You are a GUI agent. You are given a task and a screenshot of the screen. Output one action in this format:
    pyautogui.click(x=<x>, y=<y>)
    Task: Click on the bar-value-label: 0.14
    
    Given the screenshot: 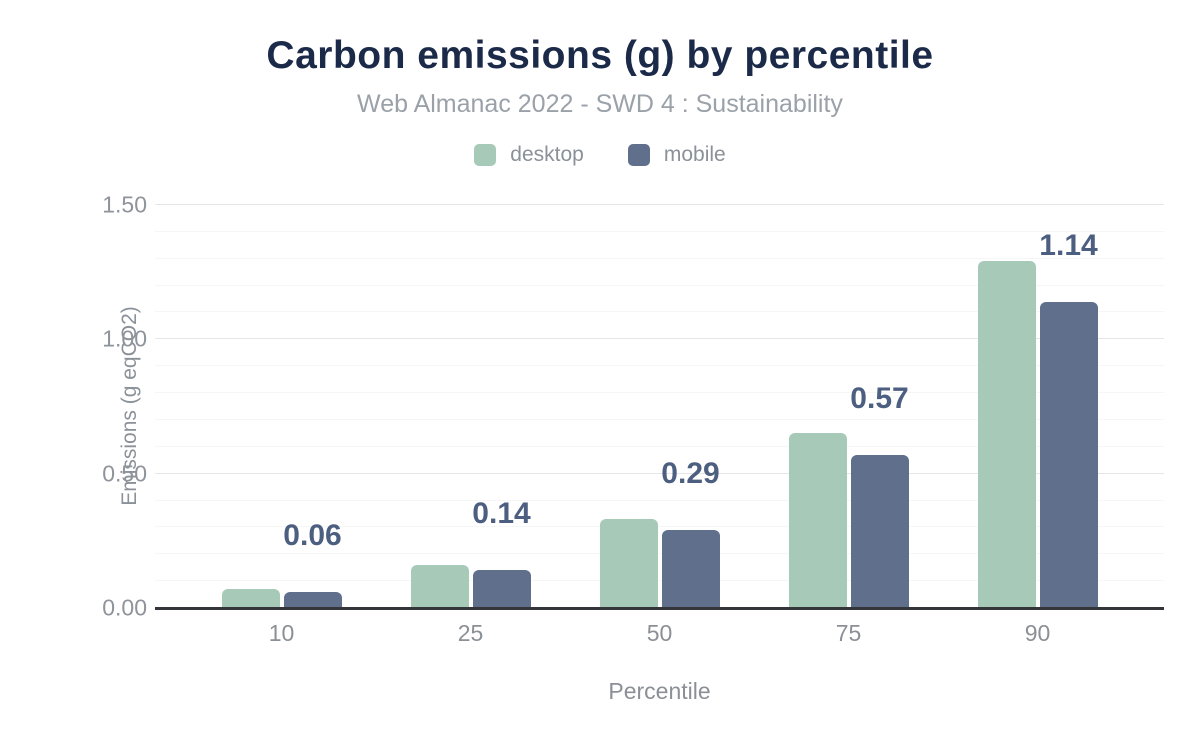 What is the action you would take?
    pyautogui.click(x=501, y=514)
    